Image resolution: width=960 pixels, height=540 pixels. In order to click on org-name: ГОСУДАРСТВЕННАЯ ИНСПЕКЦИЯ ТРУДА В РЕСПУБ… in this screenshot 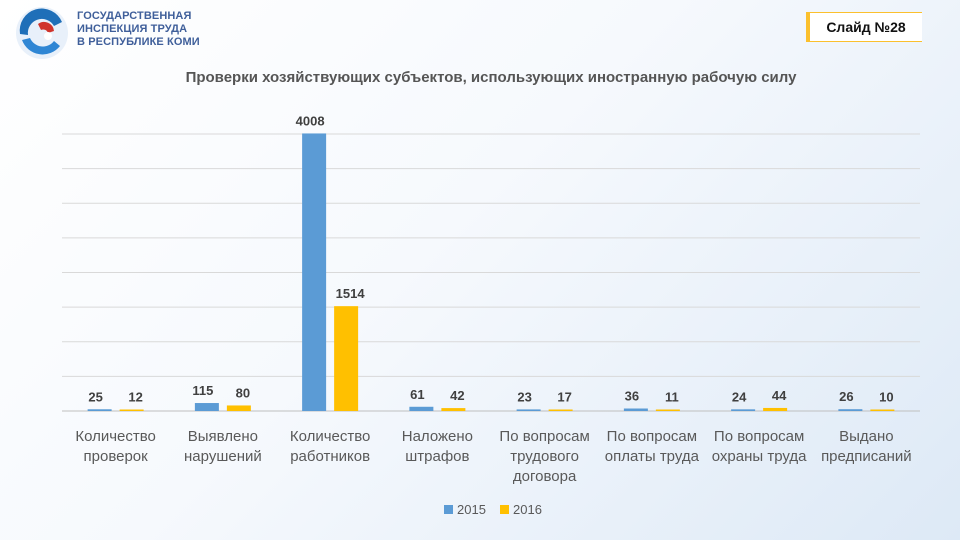, I will do `click(147, 29)`.